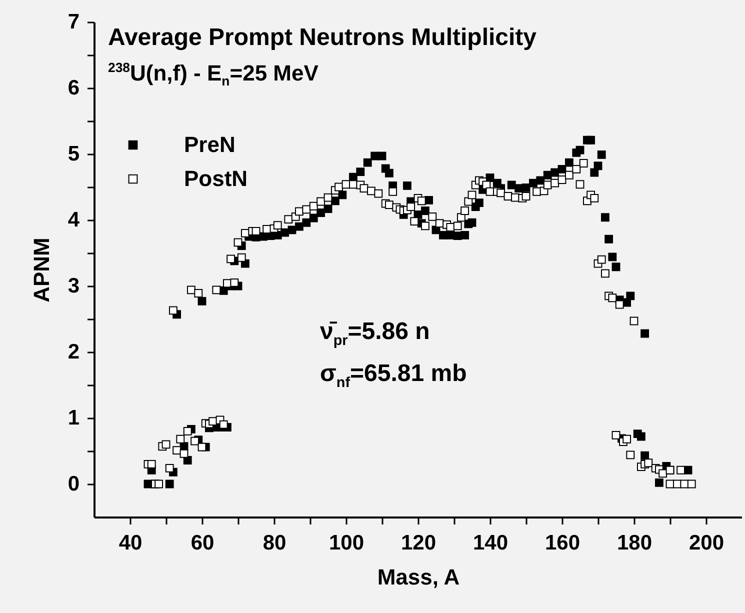 This screenshot has width=745, height=613. Describe the element at coordinates (634, 543) in the screenshot. I see `x-tick-label: 180` at that location.